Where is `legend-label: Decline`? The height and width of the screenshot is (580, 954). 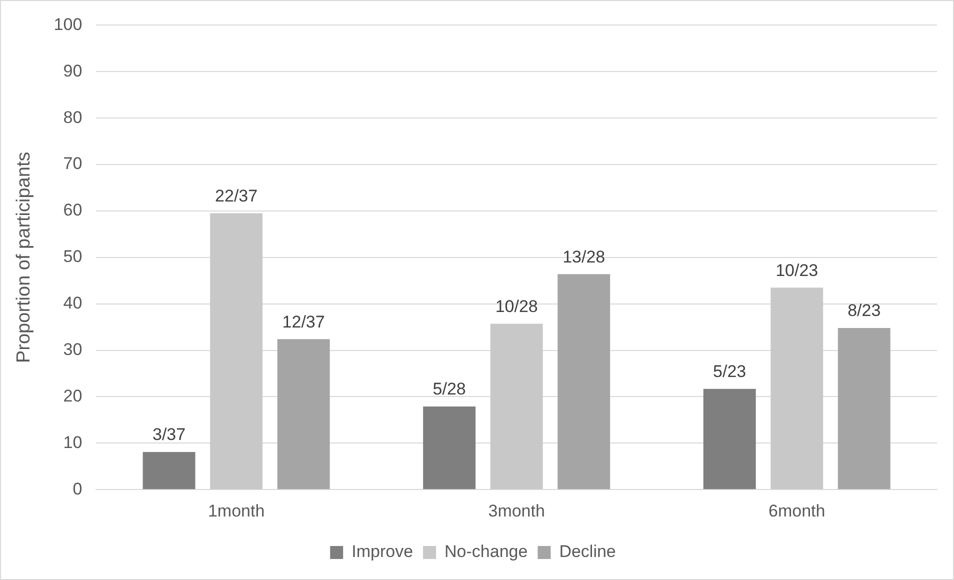
legend-label: Decline is located at coordinates (587, 552).